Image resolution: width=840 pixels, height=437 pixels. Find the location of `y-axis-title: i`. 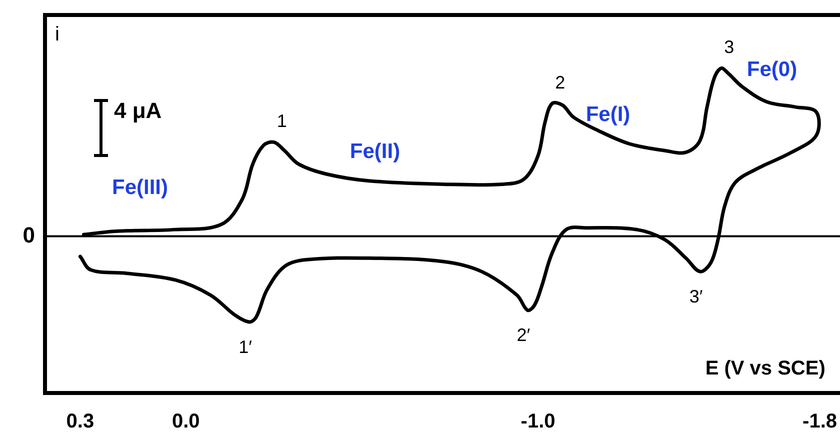

y-axis-title: i is located at coordinates (57, 35).